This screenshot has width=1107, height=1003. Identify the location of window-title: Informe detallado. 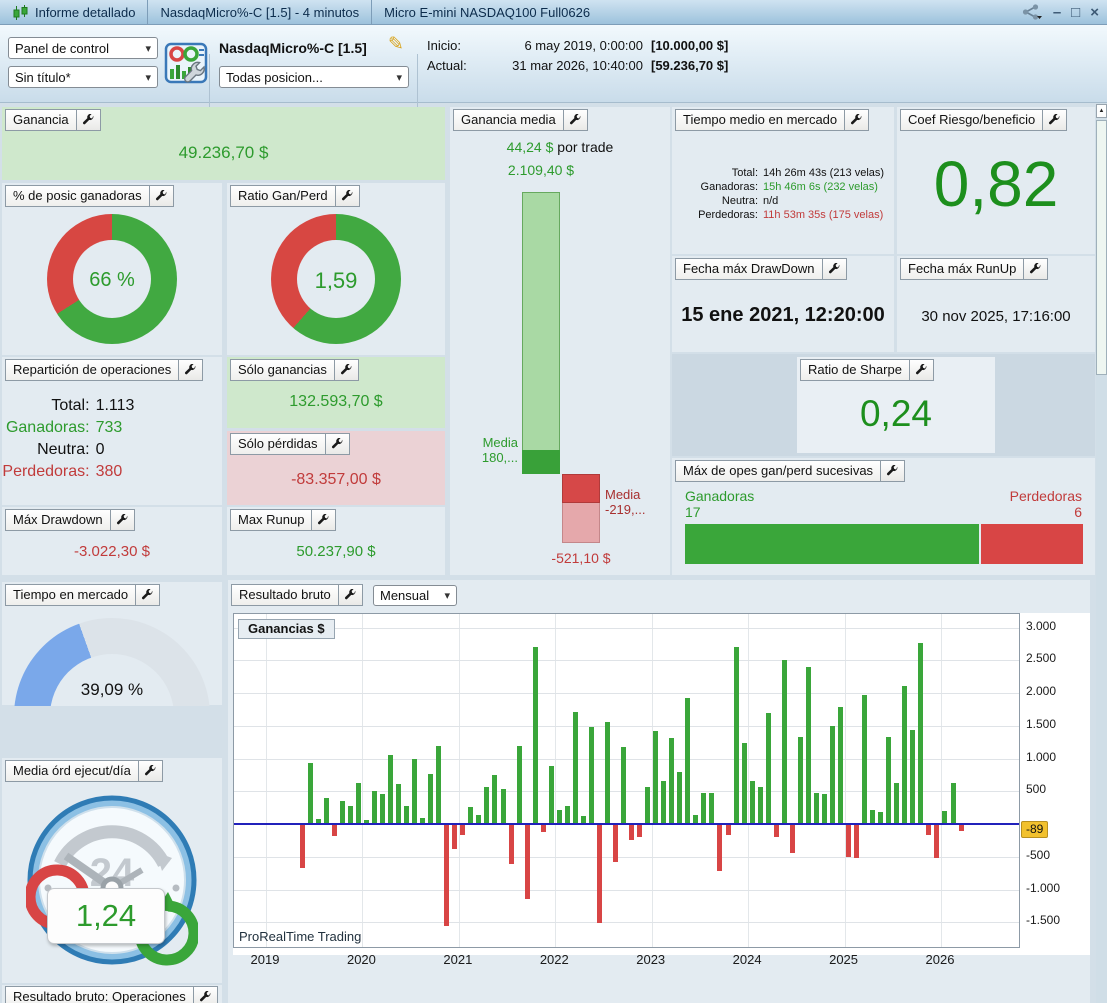
(85, 12).